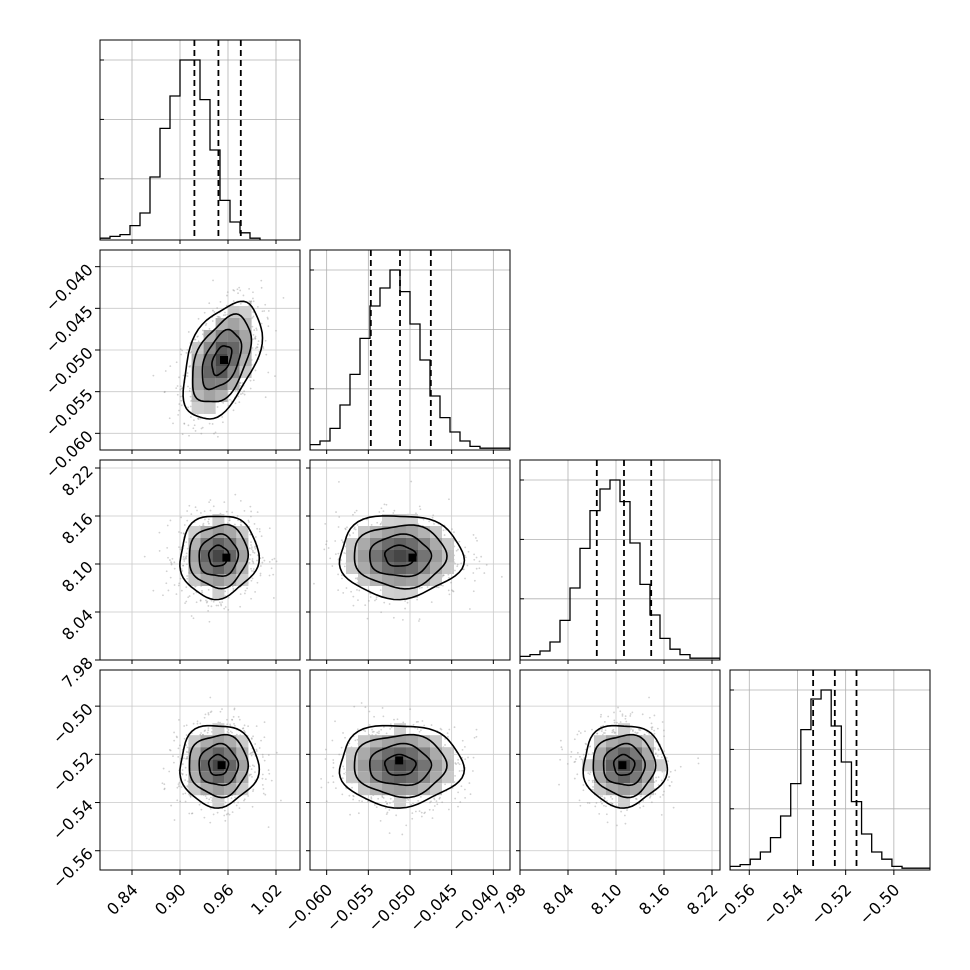  Describe the element at coordinates (73, 723) in the screenshot. I see `y-tick-label: −0.50` at that location.